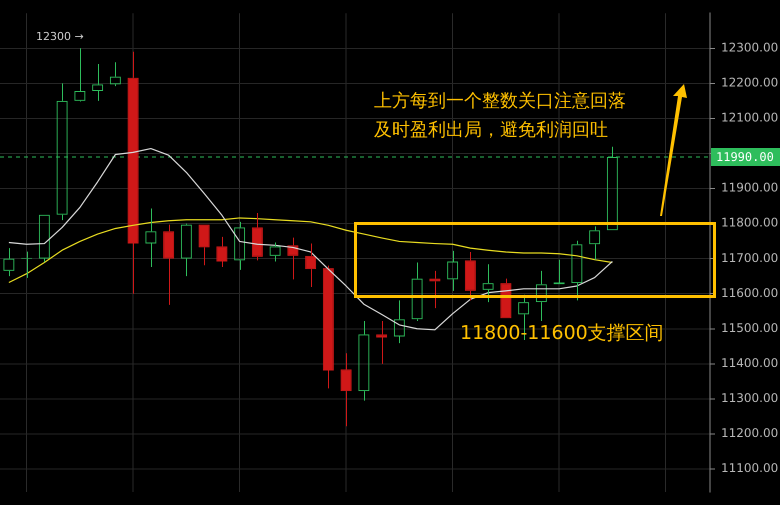  I want to click on y-tick-label: 11700.00, so click(749, 257).